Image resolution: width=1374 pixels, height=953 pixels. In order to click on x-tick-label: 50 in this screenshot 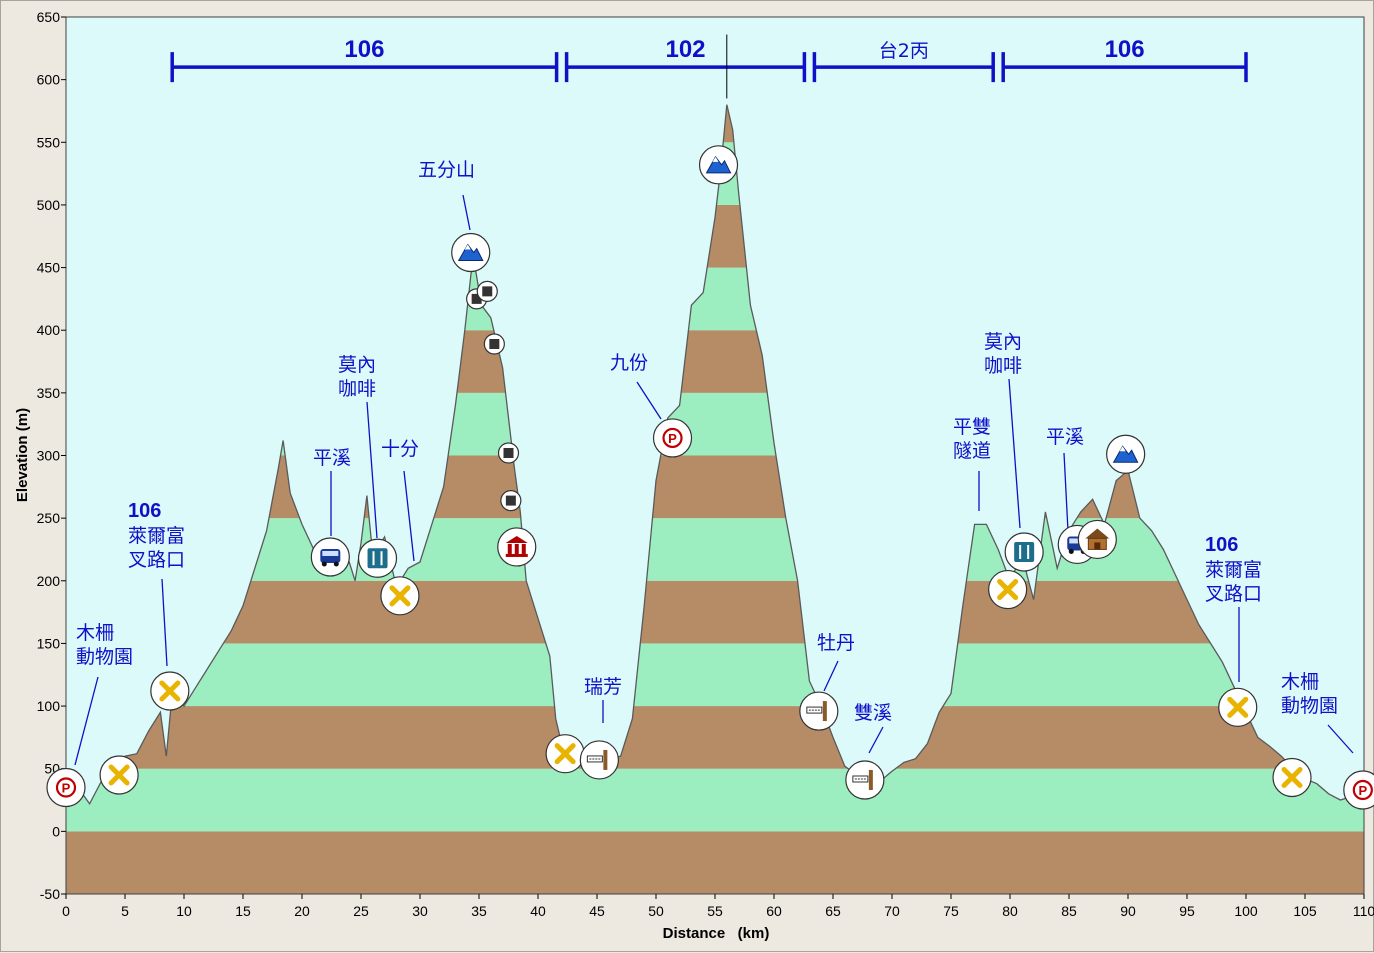, I will do `click(656, 911)`.